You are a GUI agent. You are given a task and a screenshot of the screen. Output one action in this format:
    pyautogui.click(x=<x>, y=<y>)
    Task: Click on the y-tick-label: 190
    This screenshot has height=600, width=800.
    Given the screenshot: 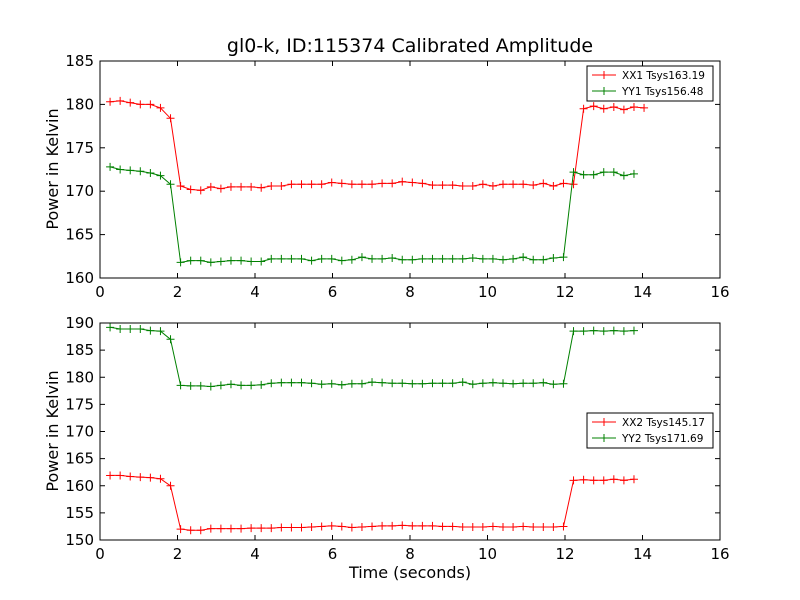 What is the action you would take?
    pyautogui.click(x=79, y=323)
    